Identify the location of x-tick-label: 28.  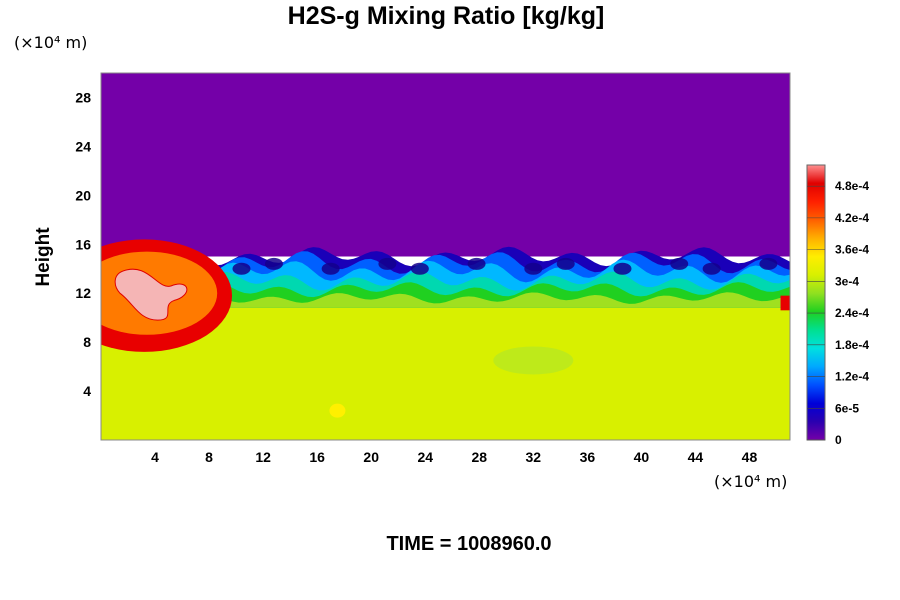
(479, 457).